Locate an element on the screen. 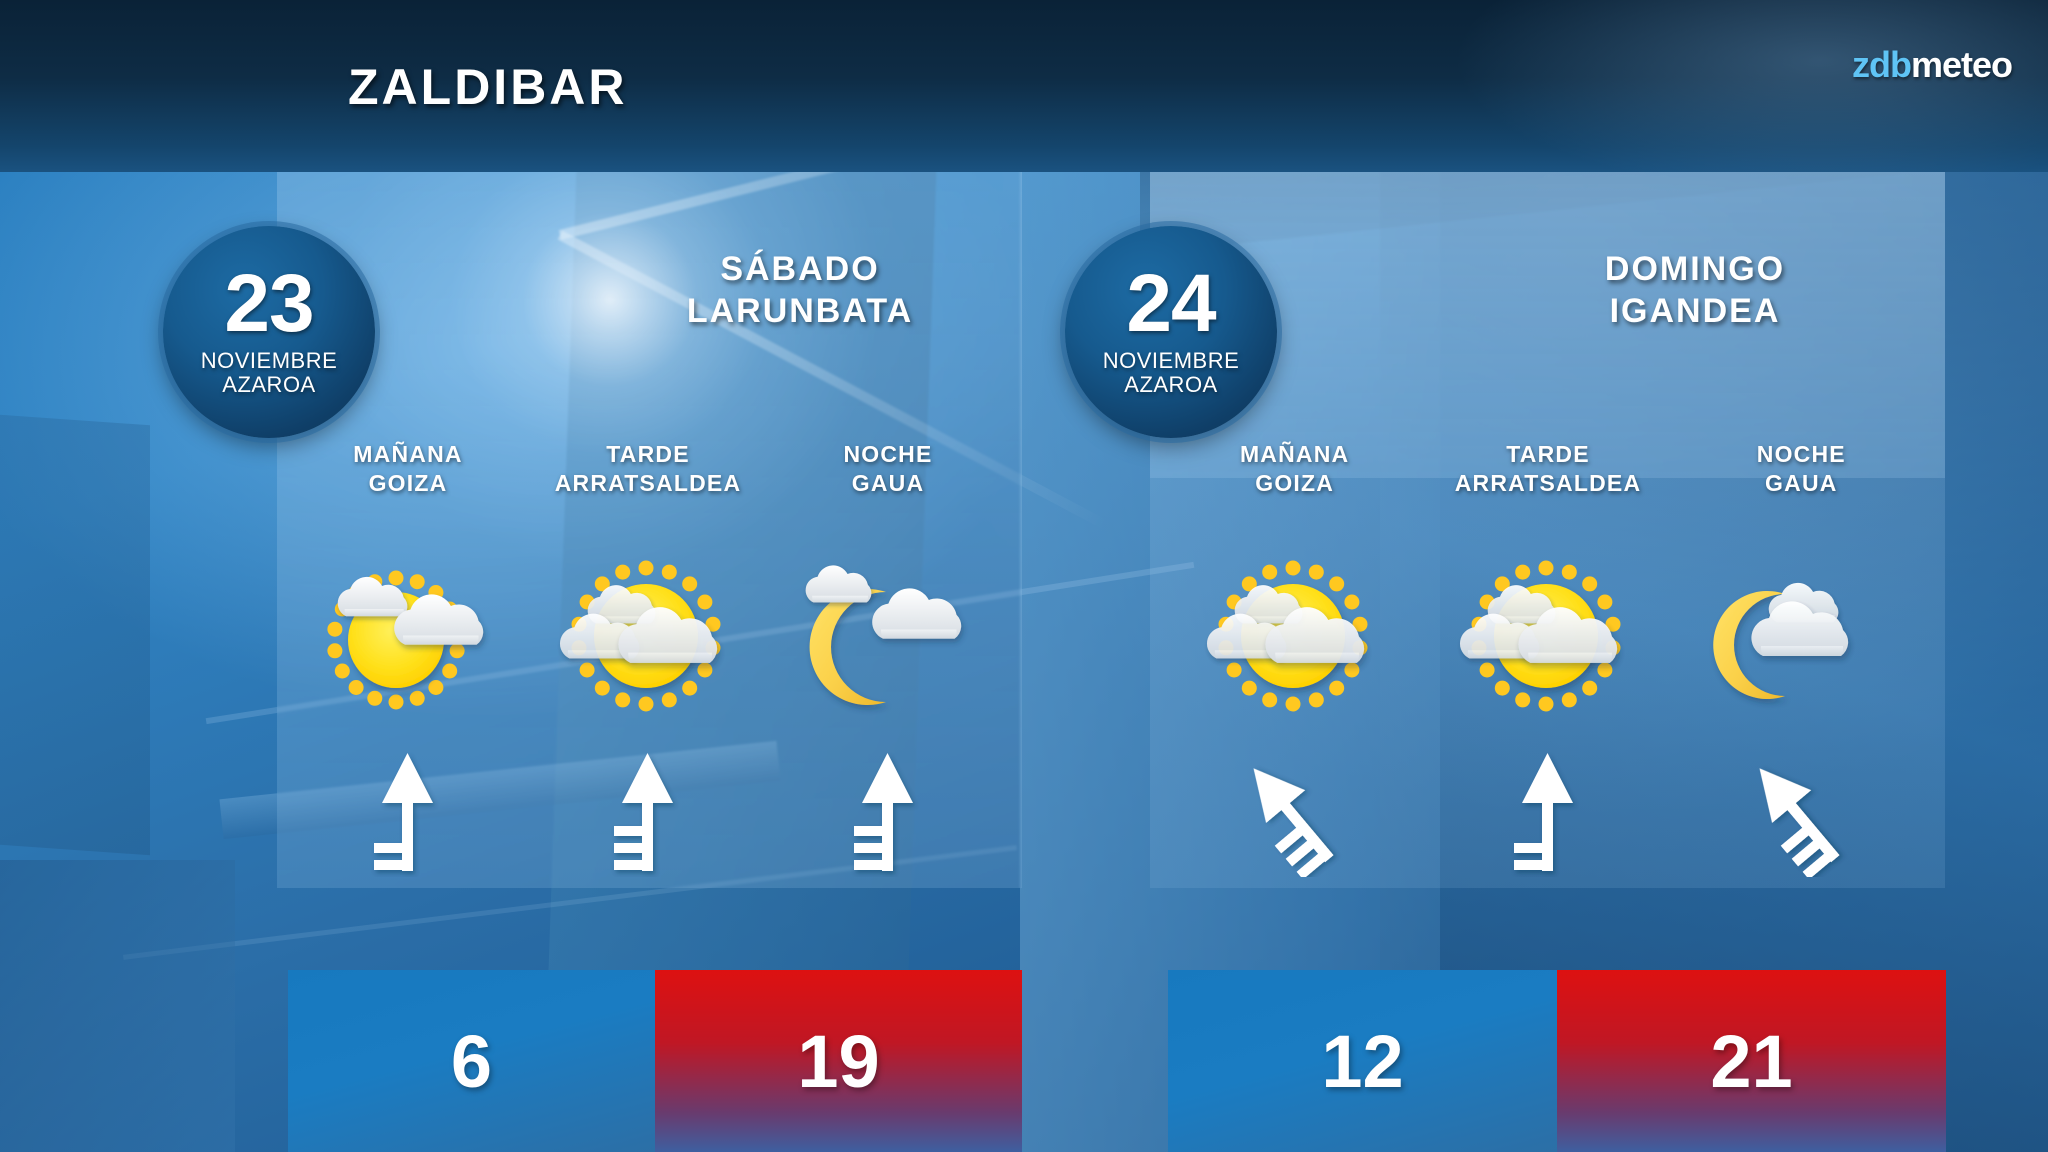 The width and height of the screenshot is (2048, 1152). weekday-label-sunday: DOMINGO IGANDEA is located at coordinates (1695, 290).